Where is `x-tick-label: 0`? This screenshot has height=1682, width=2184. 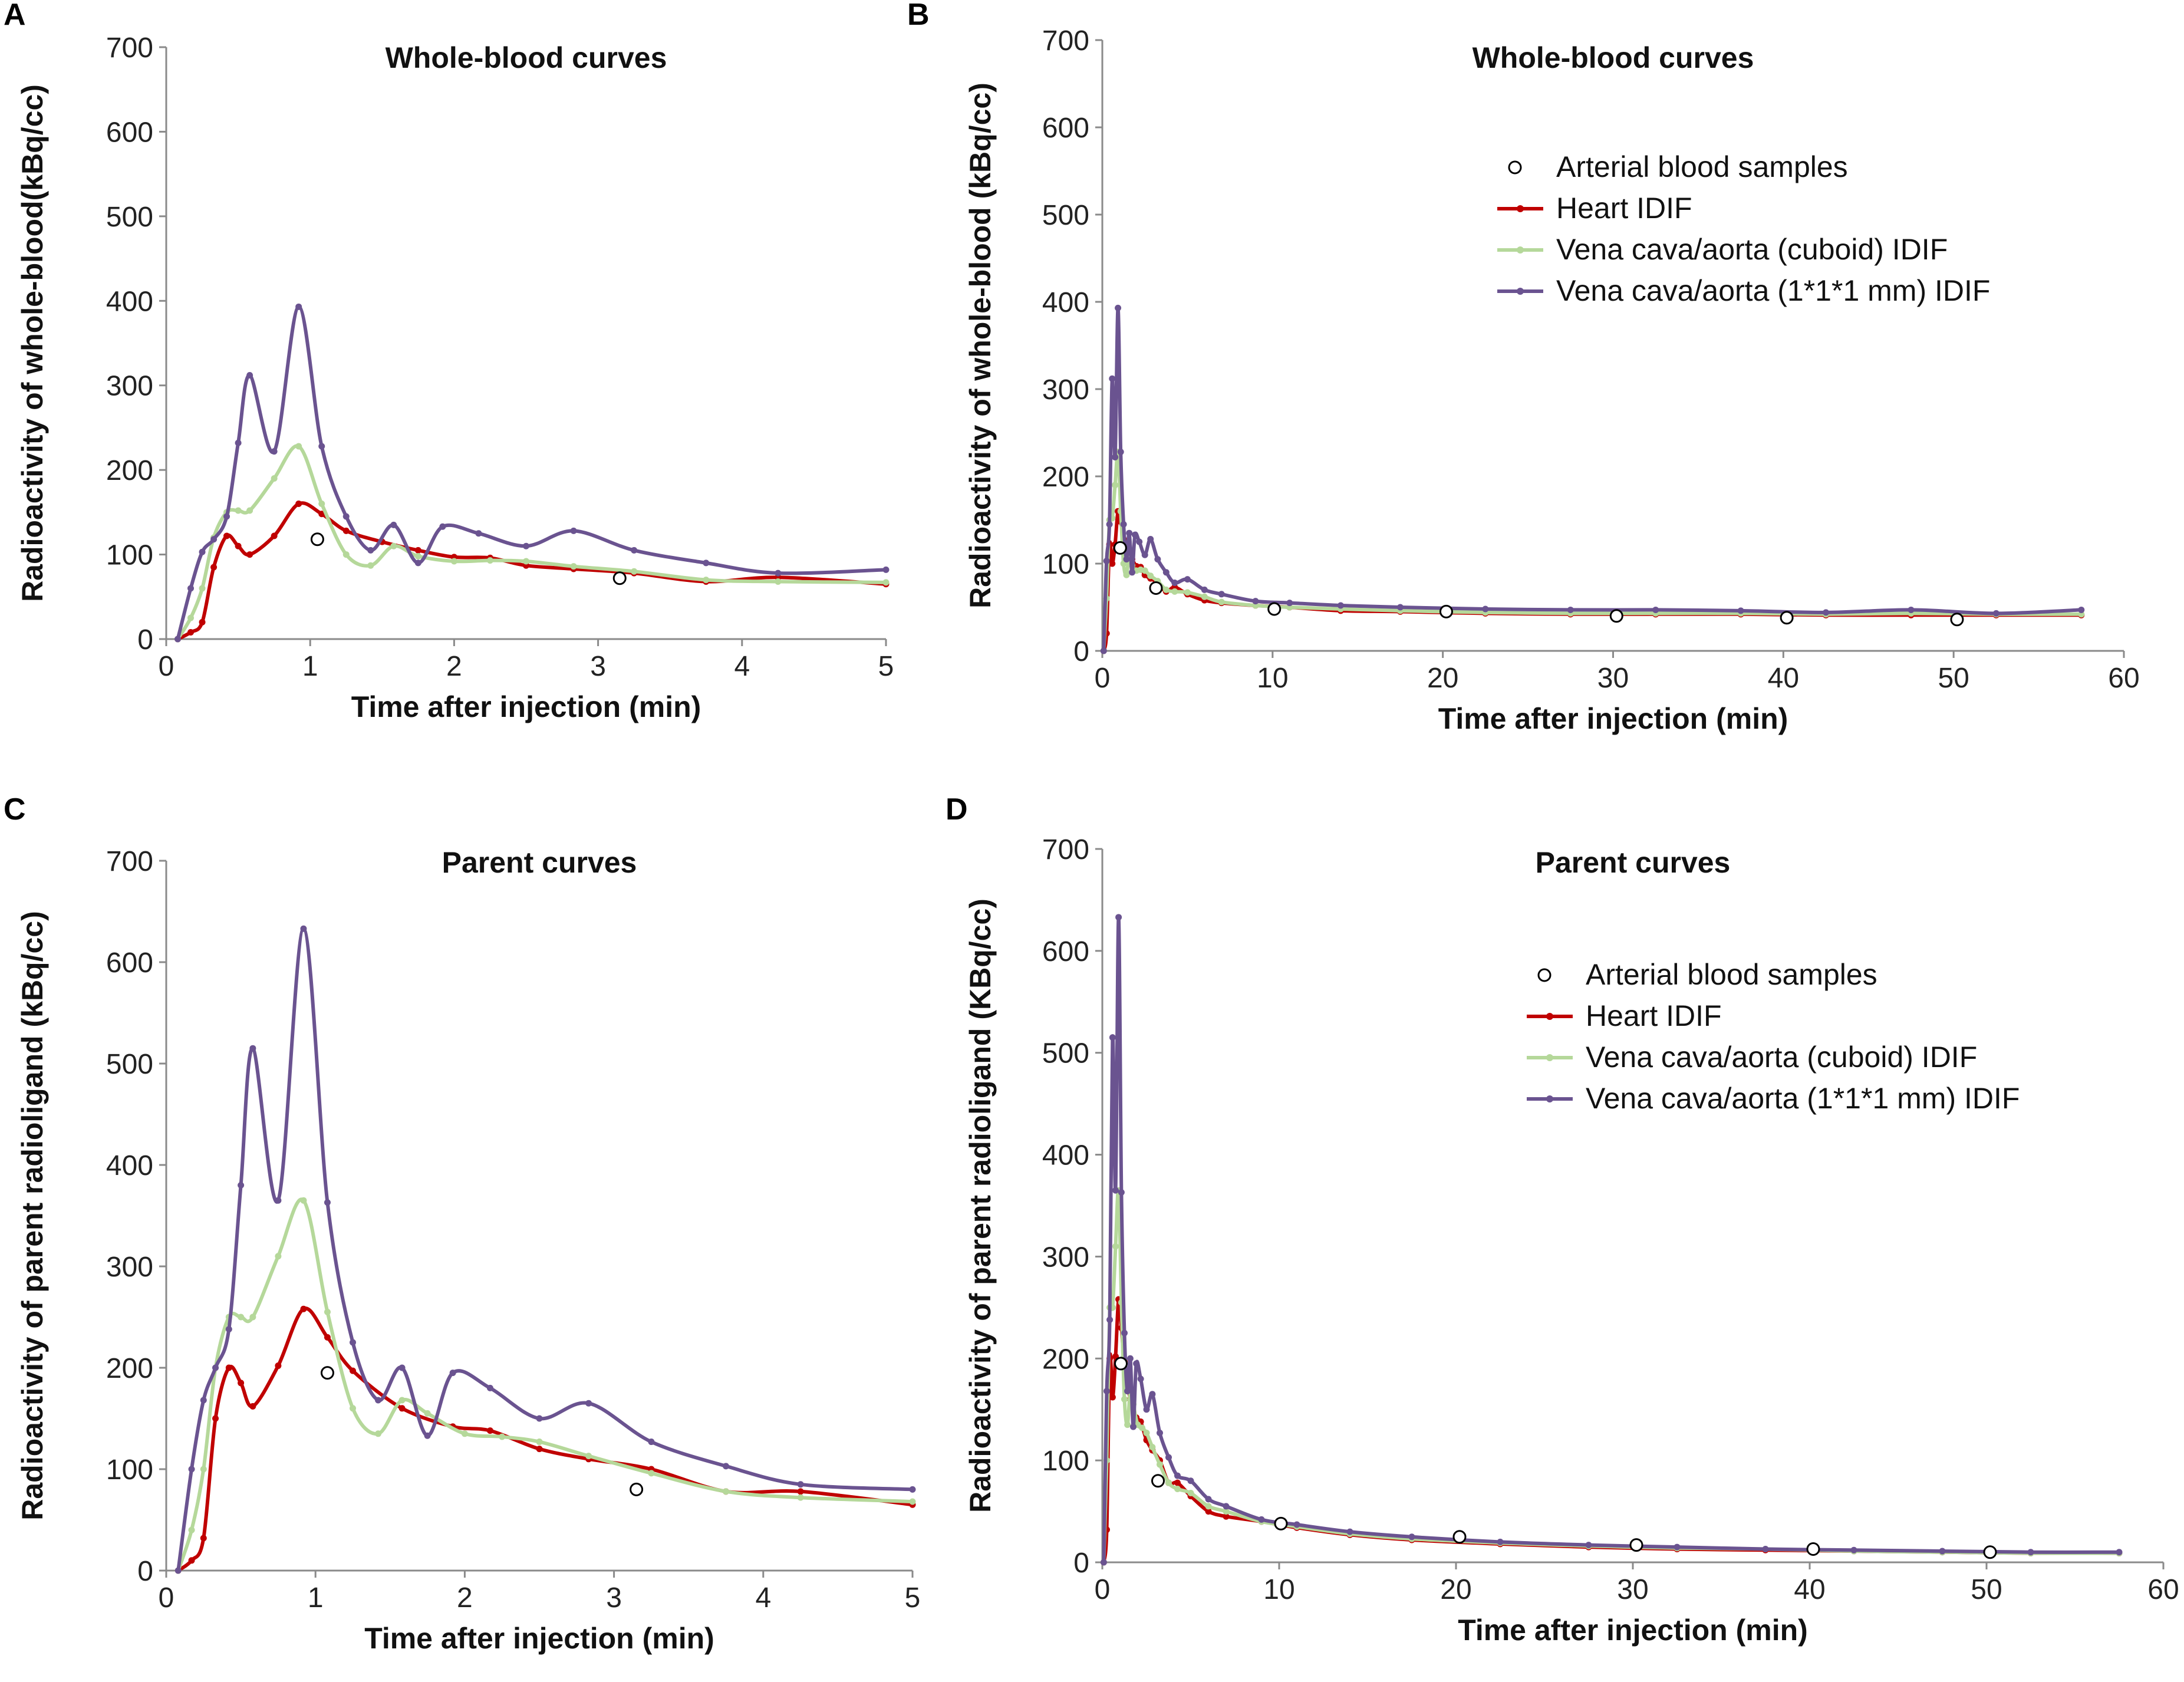 x-tick-label: 0 is located at coordinates (166, 1598).